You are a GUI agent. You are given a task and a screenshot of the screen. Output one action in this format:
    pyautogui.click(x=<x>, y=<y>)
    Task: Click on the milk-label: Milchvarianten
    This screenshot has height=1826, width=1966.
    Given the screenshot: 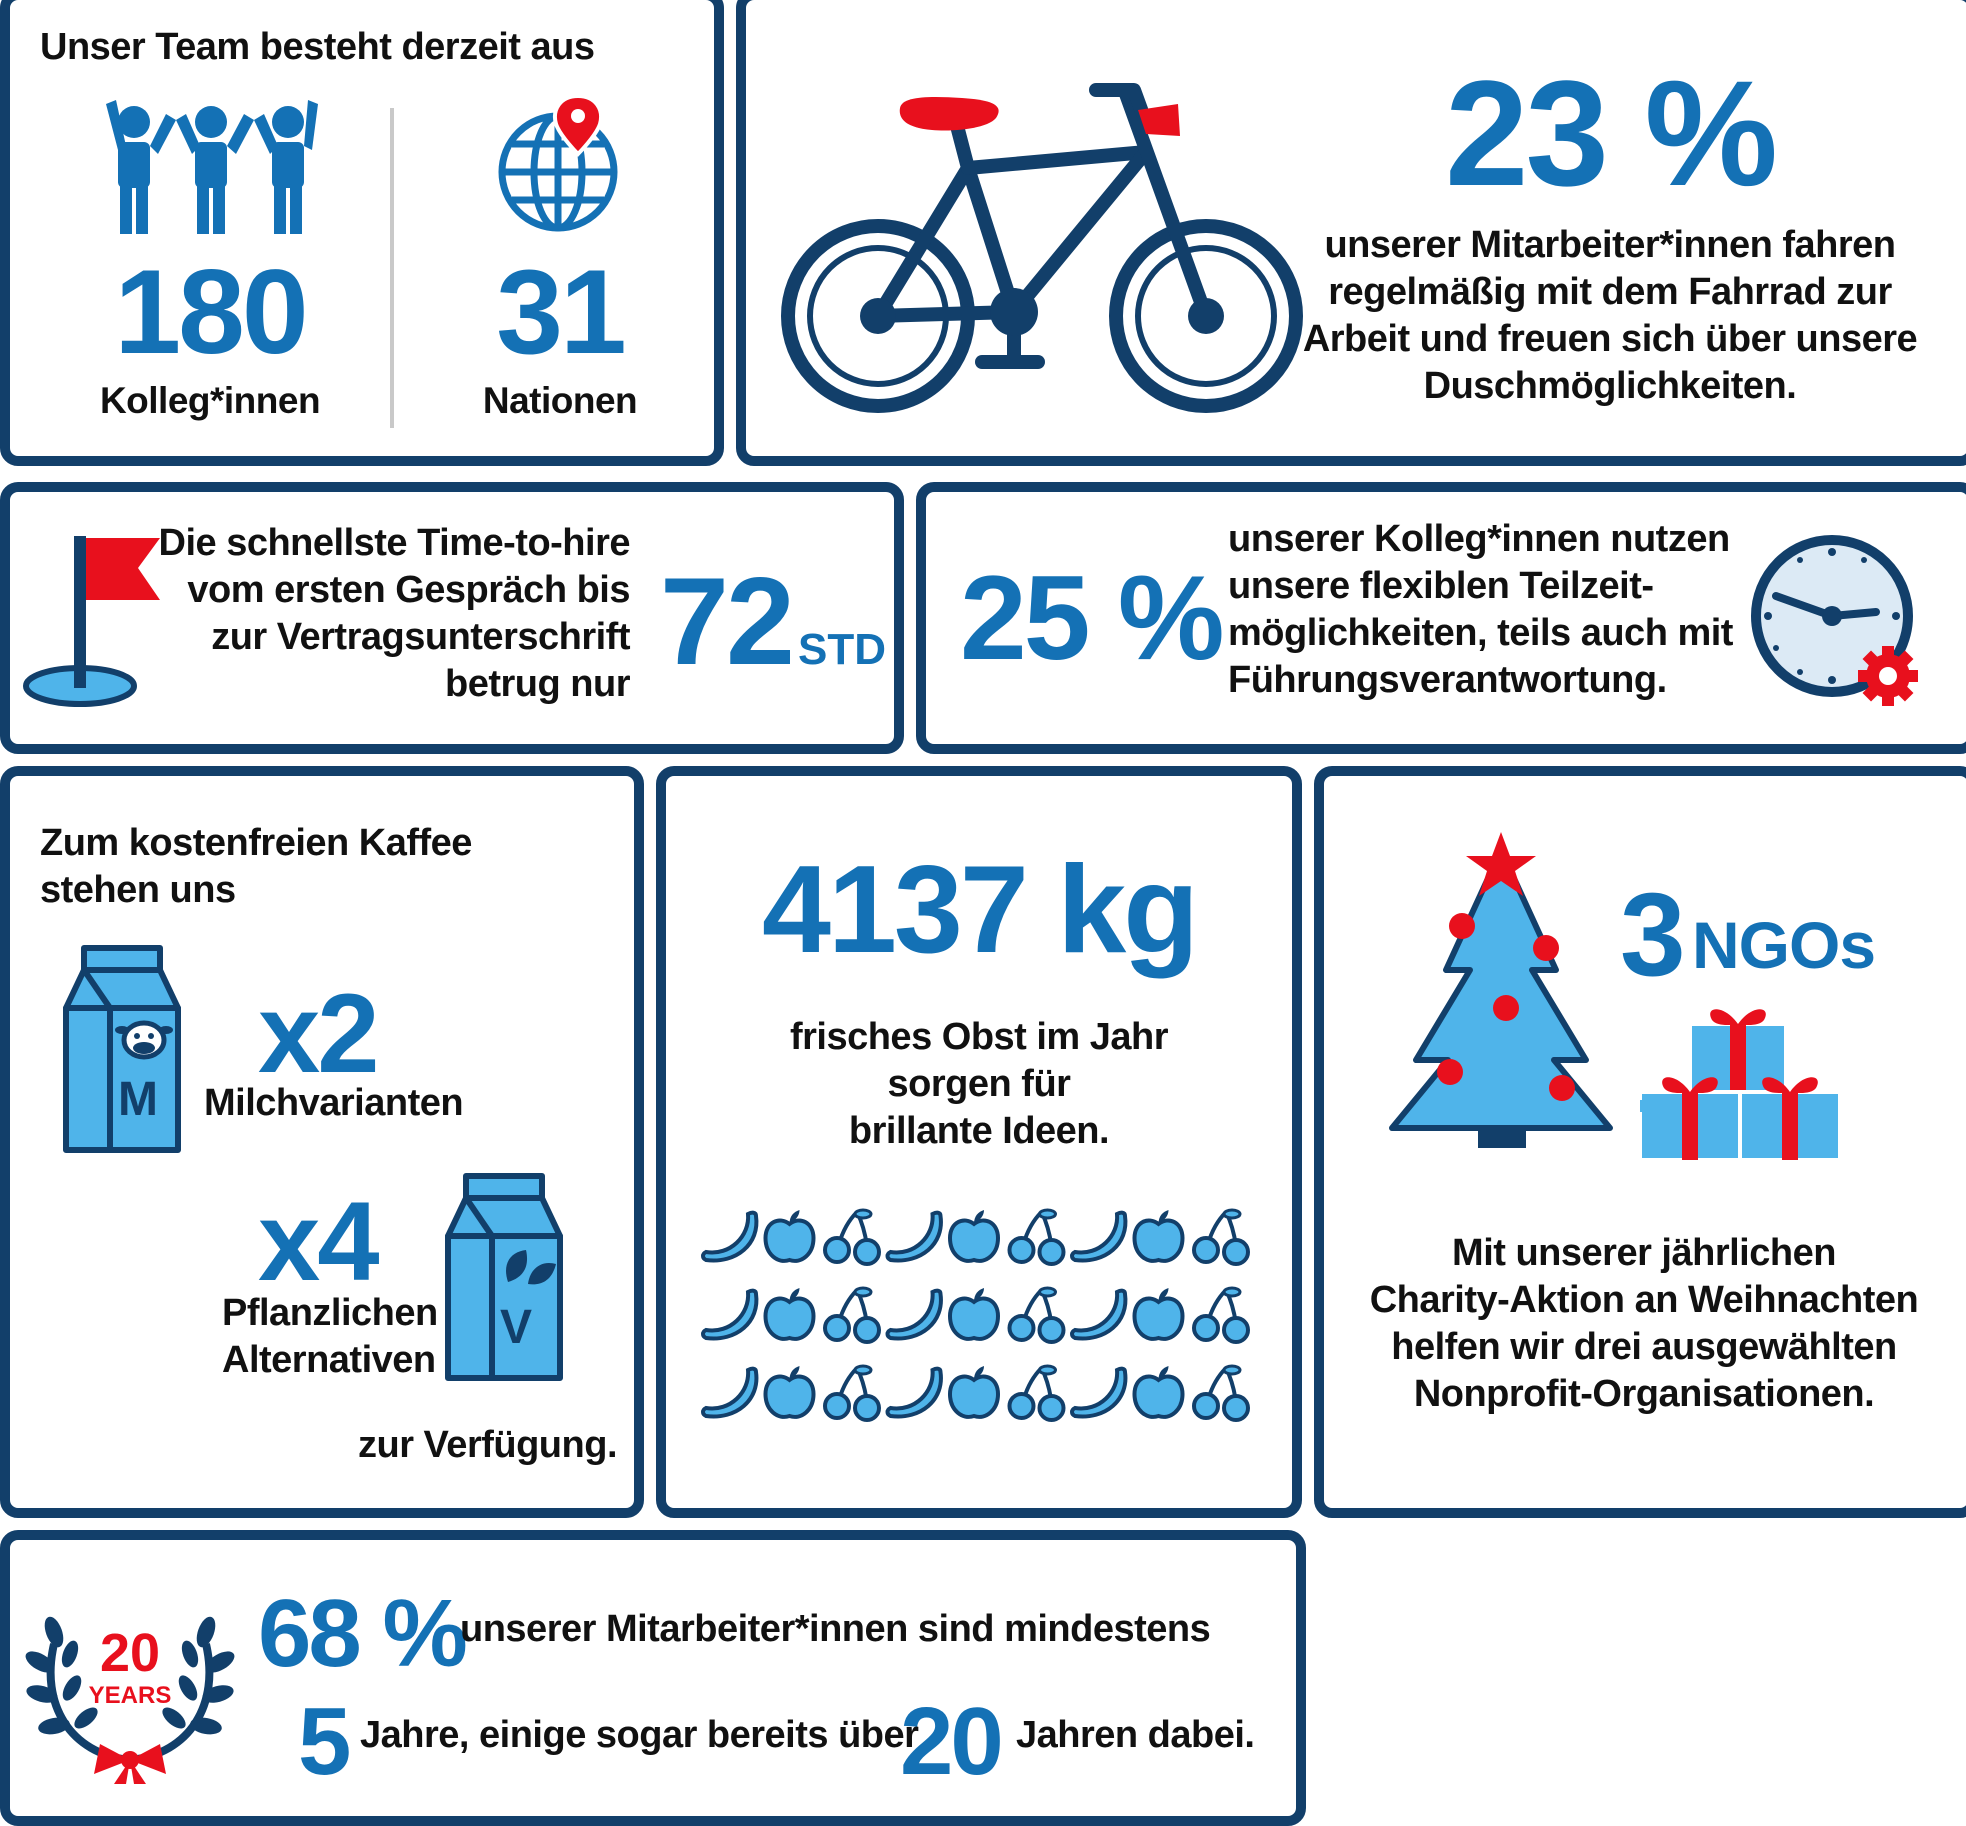 What is the action you would take?
    pyautogui.click(x=334, y=1103)
    